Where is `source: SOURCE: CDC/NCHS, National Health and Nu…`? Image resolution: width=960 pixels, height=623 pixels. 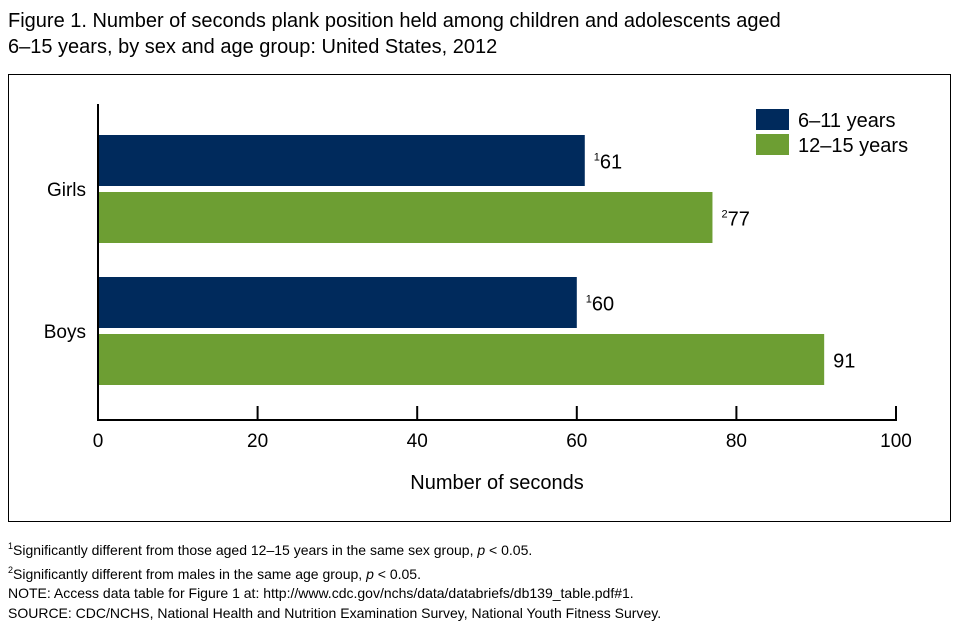 source: SOURCE: CDC/NCHS, National Health and Nu… is located at coordinates (334, 613).